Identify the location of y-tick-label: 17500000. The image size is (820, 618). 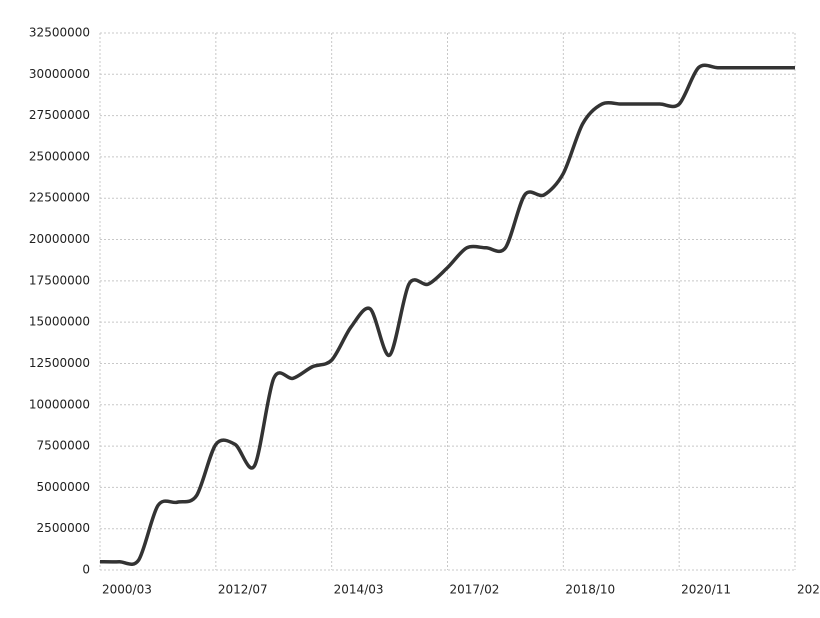
(59, 280).